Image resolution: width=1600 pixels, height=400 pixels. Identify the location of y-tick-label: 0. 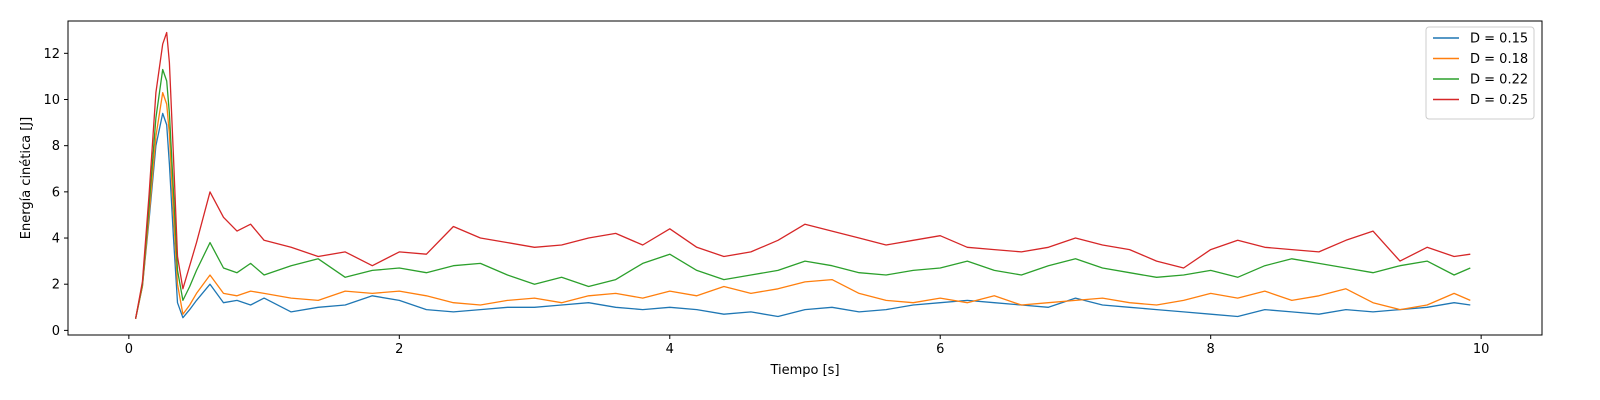
(56, 331).